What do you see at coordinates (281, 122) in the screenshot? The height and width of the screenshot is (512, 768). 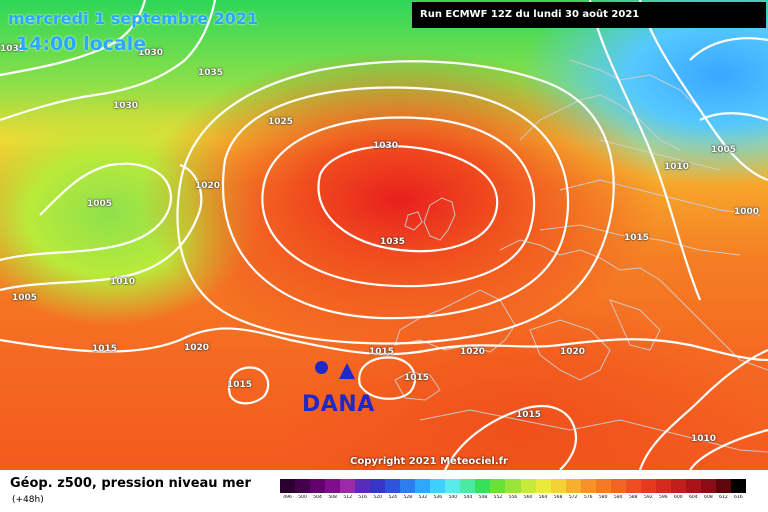 I see `isobar-label: 1025` at bounding box center [281, 122].